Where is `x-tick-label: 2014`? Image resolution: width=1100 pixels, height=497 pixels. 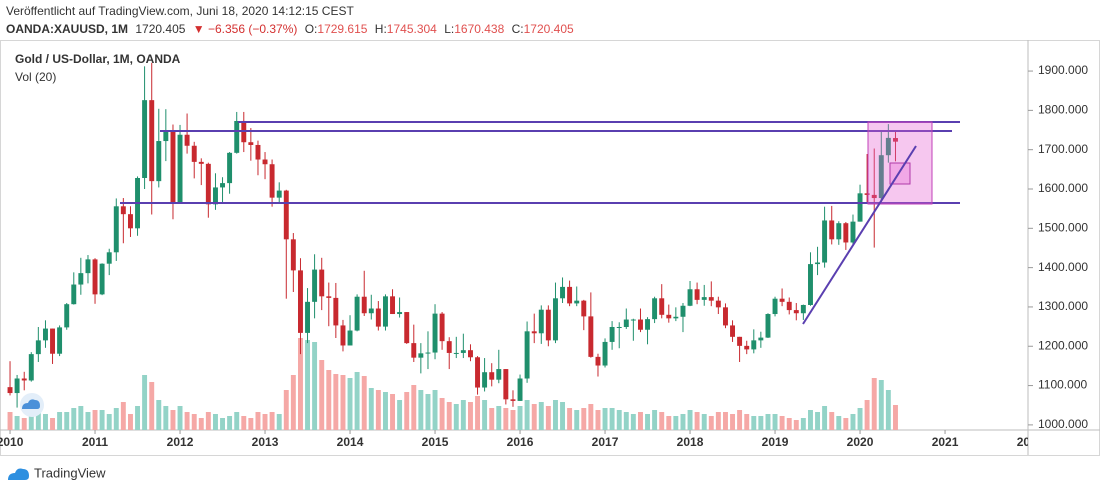 x-tick-label: 2014 is located at coordinates (350, 442).